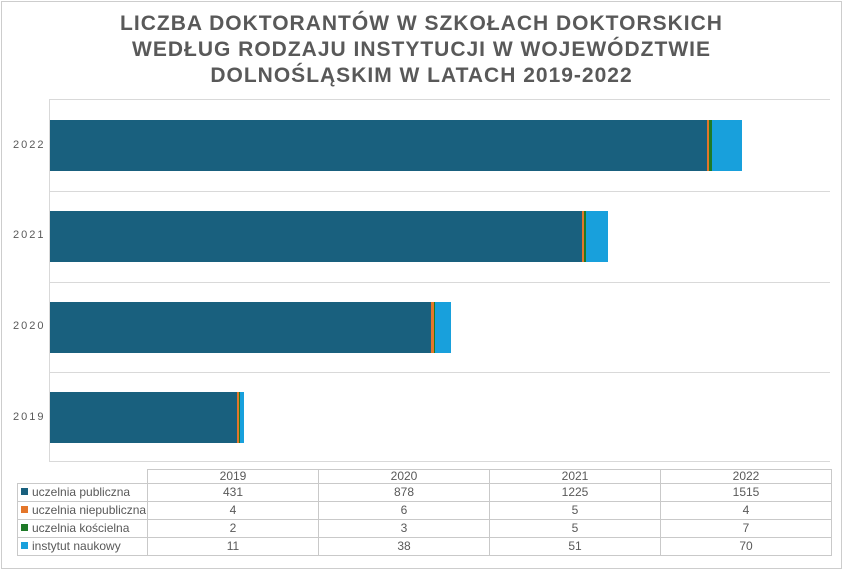 This screenshot has height=571, width=844. I want to click on table-row: uczelnia kościelna 2 3 5 7, so click(424, 528).